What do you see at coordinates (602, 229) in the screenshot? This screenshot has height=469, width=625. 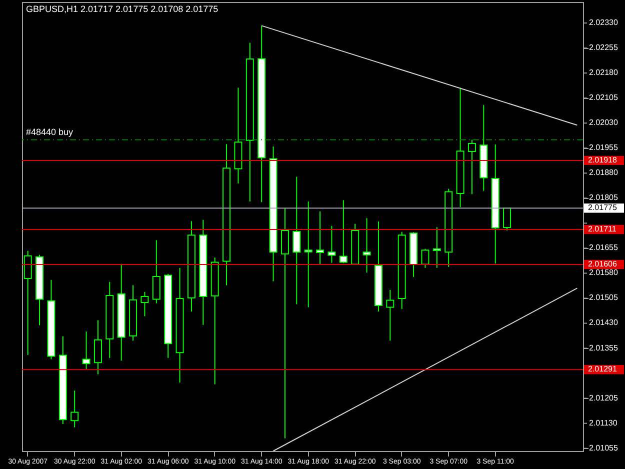 I see `ref-line-label: 2.01711` at bounding box center [602, 229].